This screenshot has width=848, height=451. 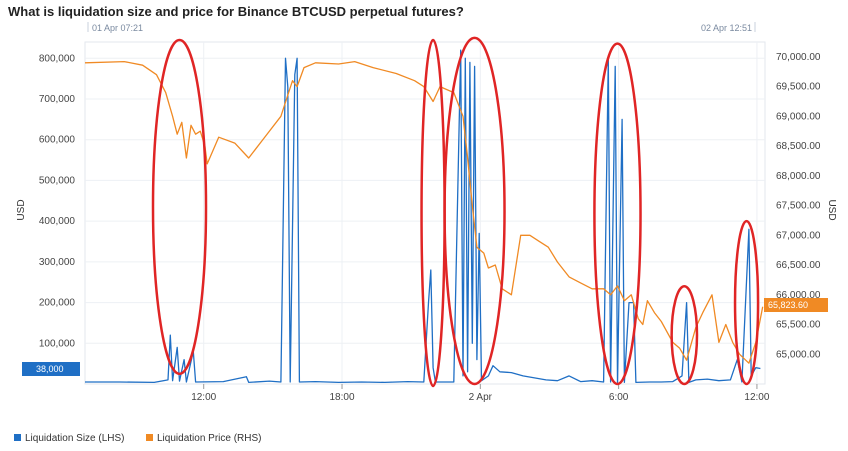 I want to click on y-right-tick-label-10: 70,000.00, so click(x=798, y=57).